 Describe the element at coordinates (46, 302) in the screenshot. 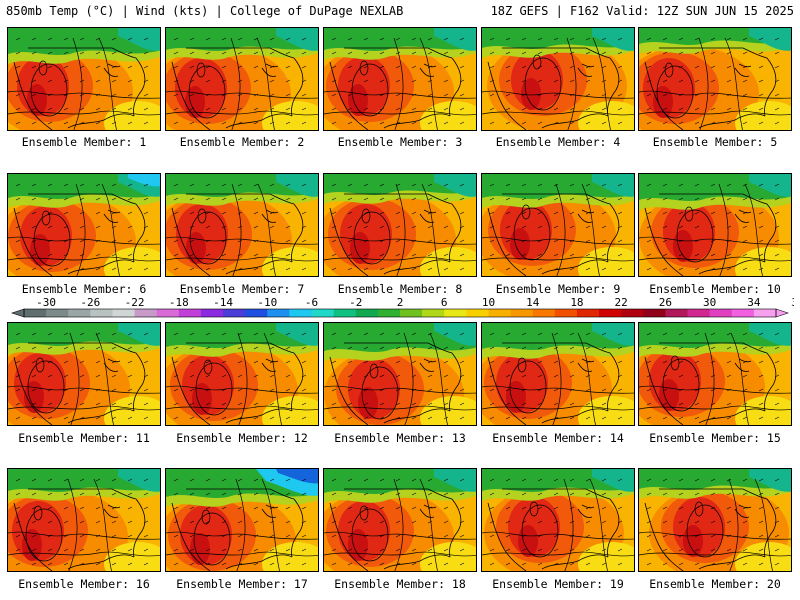

I see `colorbar-tick-label: -30` at that location.